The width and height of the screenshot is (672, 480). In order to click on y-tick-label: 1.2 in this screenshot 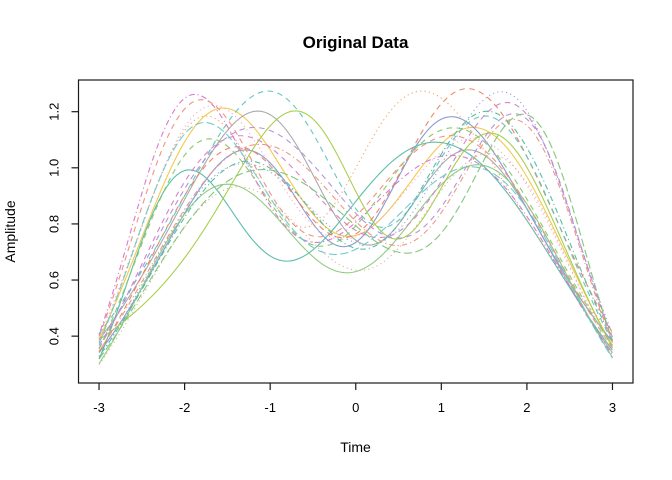, I will do `click(54, 112)`.